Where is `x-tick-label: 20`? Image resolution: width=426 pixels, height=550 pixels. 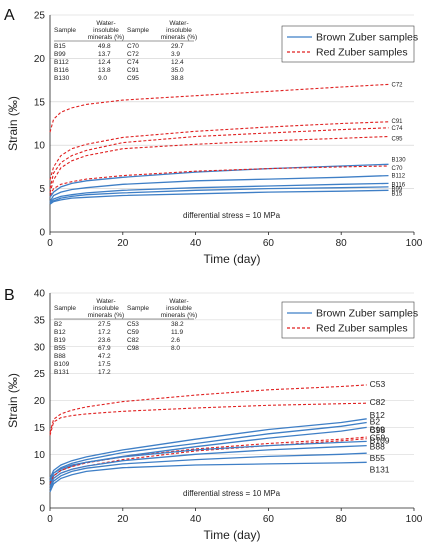
x-tick-label: 20 is located at coordinates (123, 519).